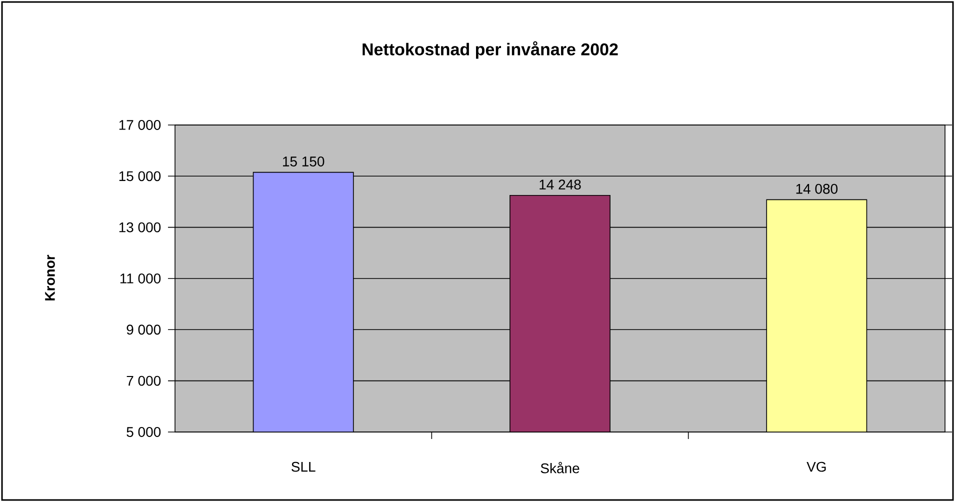 The image size is (955, 502). I want to click on y-tick-label: 13 000, so click(140, 227).